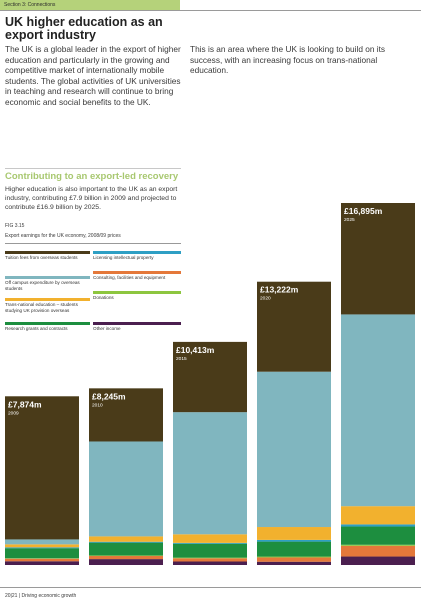  What do you see at coordinates (279, 290) in the screenshot?
I see `total-label: £13,222m` at bounding box center [279, 290].